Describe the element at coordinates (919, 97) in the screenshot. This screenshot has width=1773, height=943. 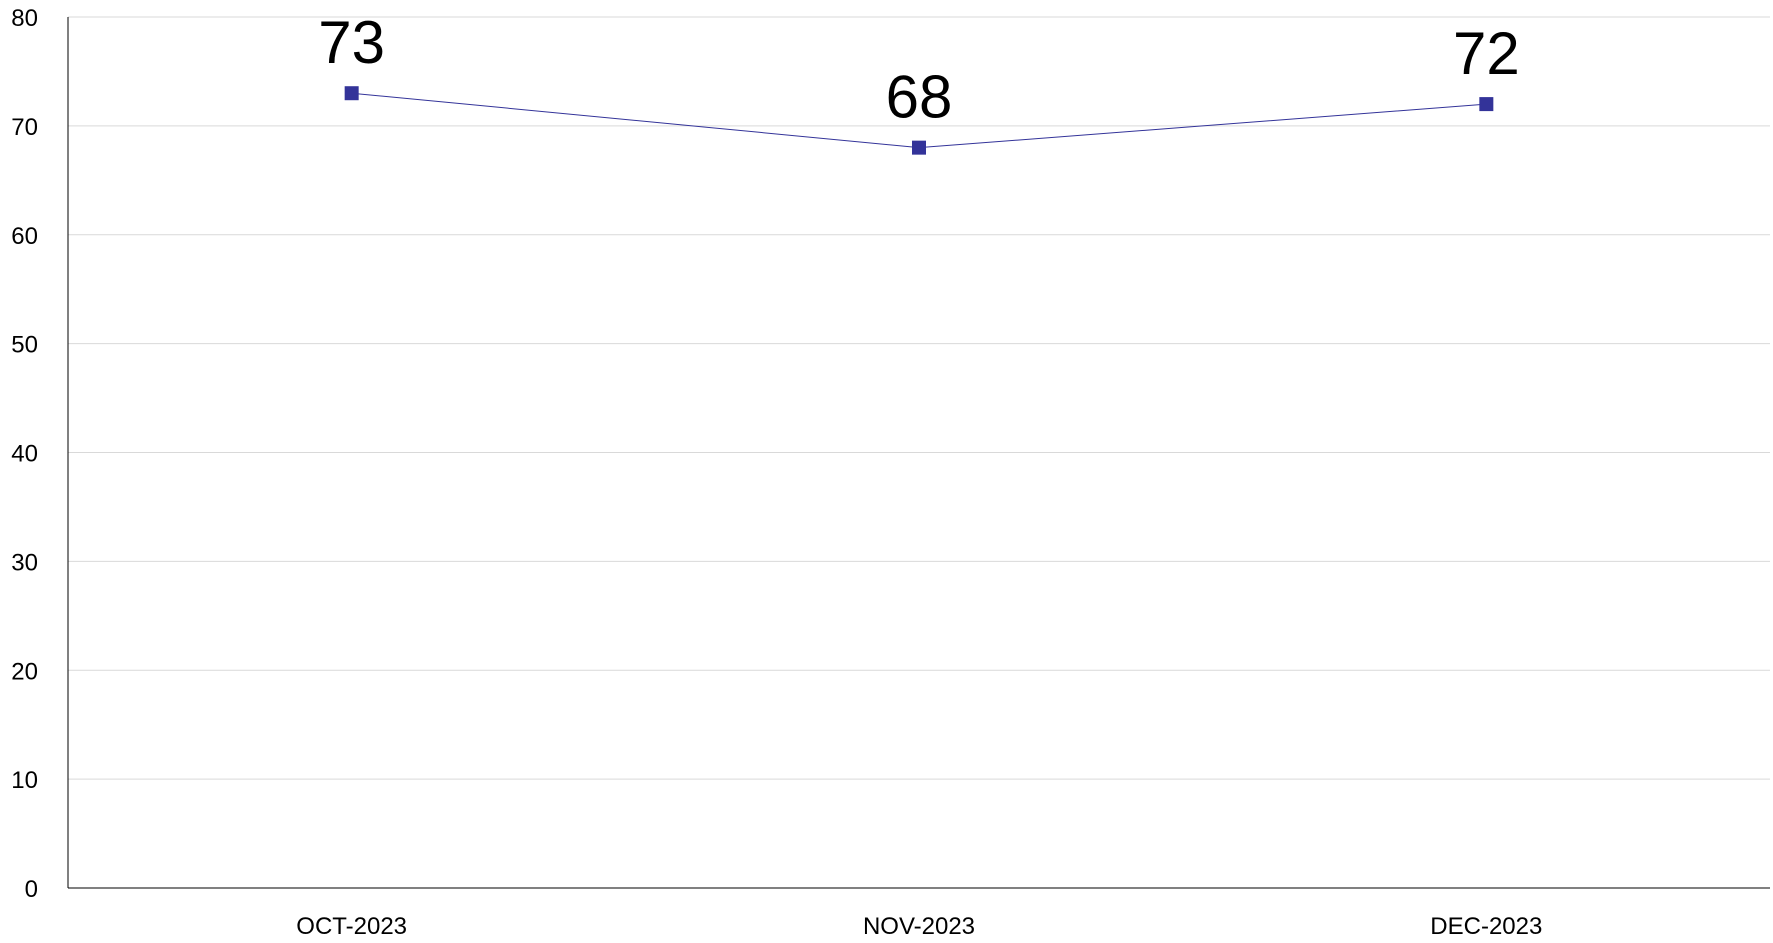
I see `data-label: 68` at that location.